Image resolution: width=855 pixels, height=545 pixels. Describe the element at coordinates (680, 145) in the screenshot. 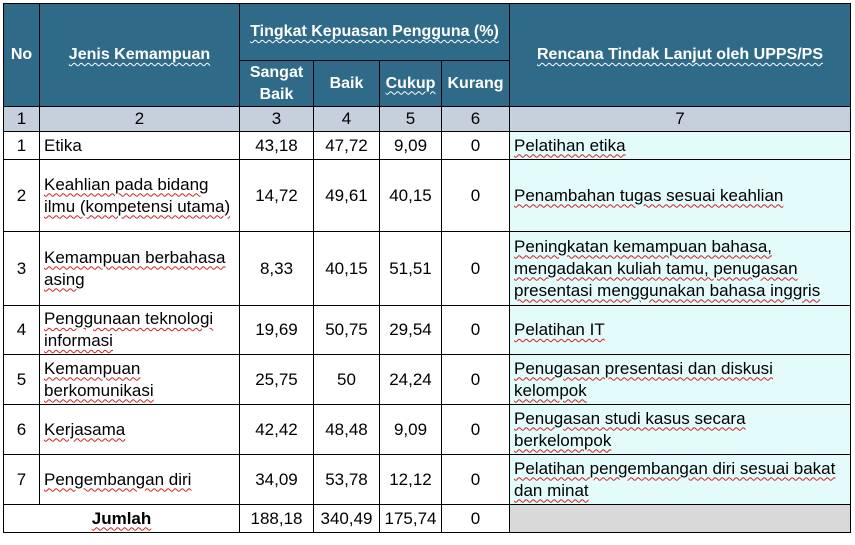

I see `row-rencana: Pelatihan etika` at that location.